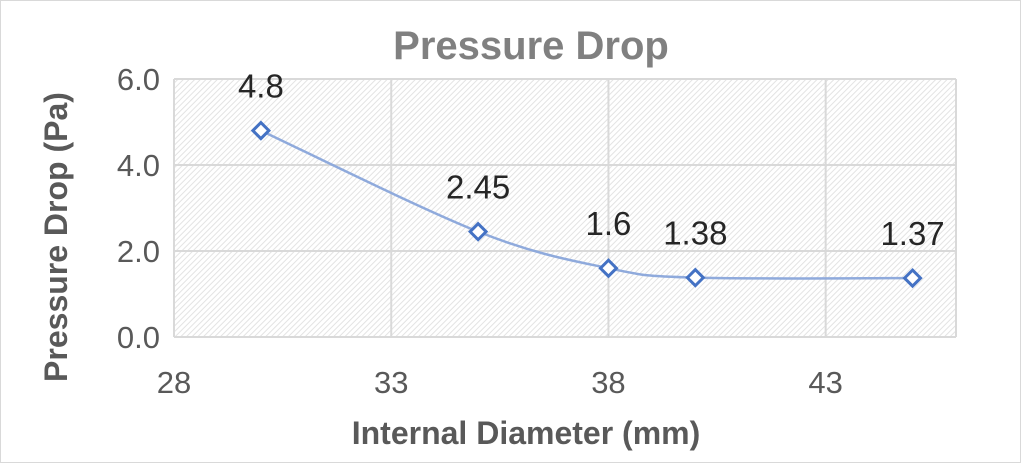 This screenshot has height=463, width=1021. Describe the element at coordinates (825, 382) in the screenshot. I see `x-tick-label: 43` at that location.